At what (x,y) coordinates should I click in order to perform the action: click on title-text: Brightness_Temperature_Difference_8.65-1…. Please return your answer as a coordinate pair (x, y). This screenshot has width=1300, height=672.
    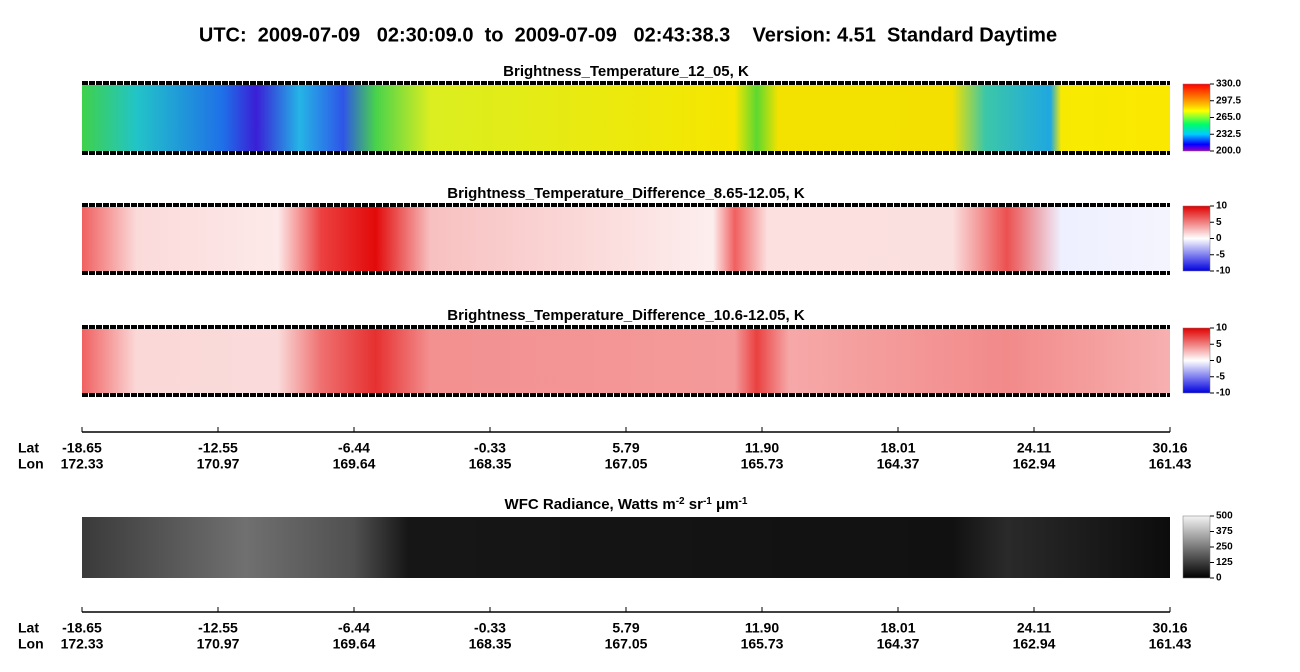
    Looking at the image, I should click on (626, 193).